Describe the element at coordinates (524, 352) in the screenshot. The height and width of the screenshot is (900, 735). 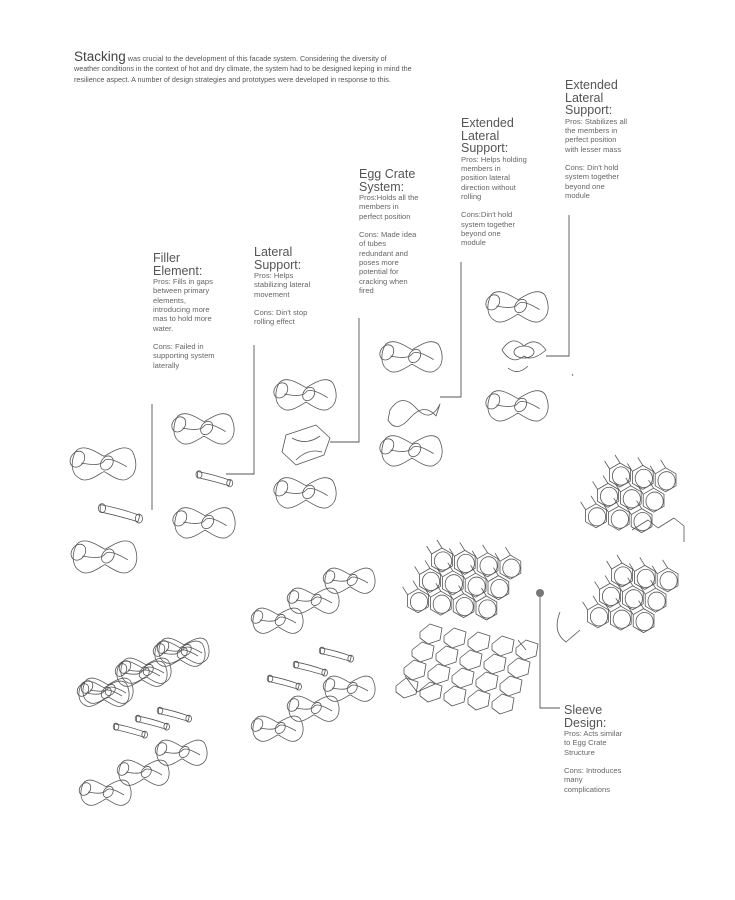
I see `cross-support-core` at that location.